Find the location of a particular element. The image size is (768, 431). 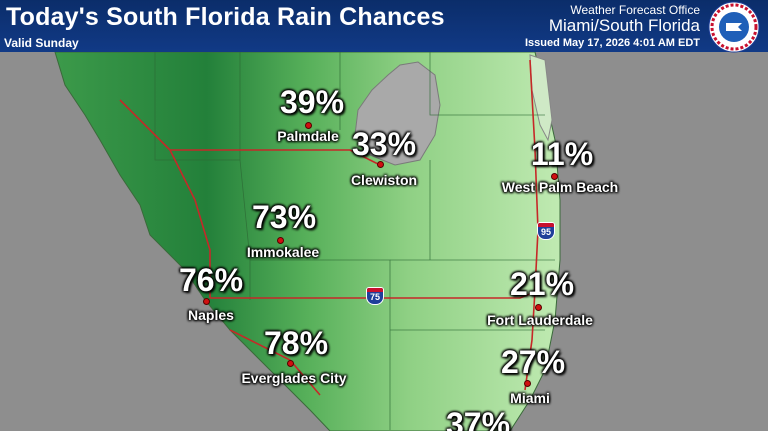

nws-logo-icon is located at coordinates (734, 27).